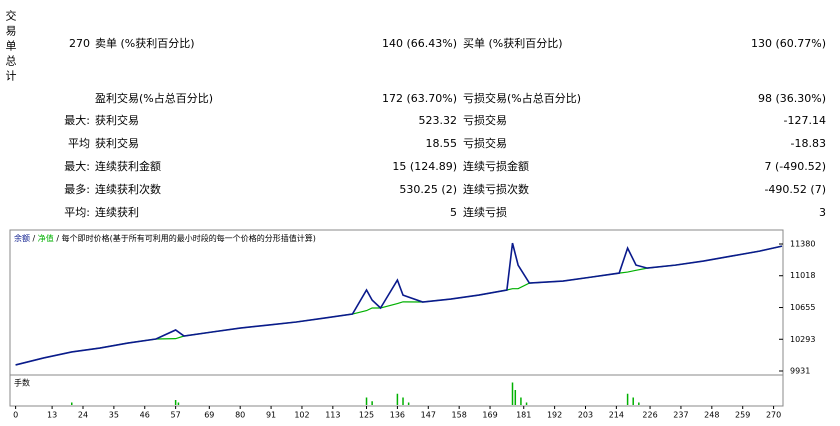 Image resolution: width=840 pixels, height=426 pixels. What do you see at coordinates (802, 244) in the screenshot?
I see `y-tick-label: 11380` at bounding box center [802, 244].